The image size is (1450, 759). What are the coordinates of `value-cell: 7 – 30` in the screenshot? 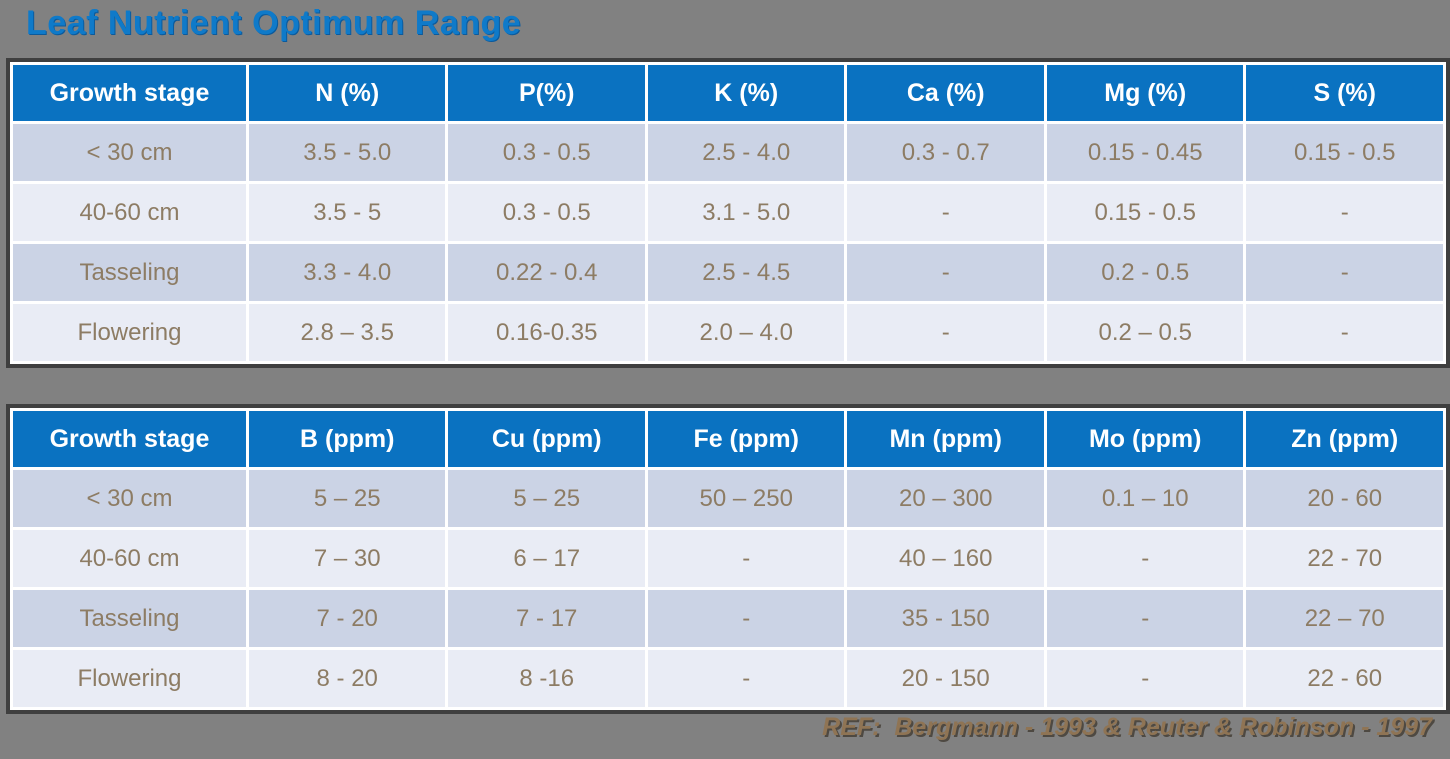 It's located at (347, 558).